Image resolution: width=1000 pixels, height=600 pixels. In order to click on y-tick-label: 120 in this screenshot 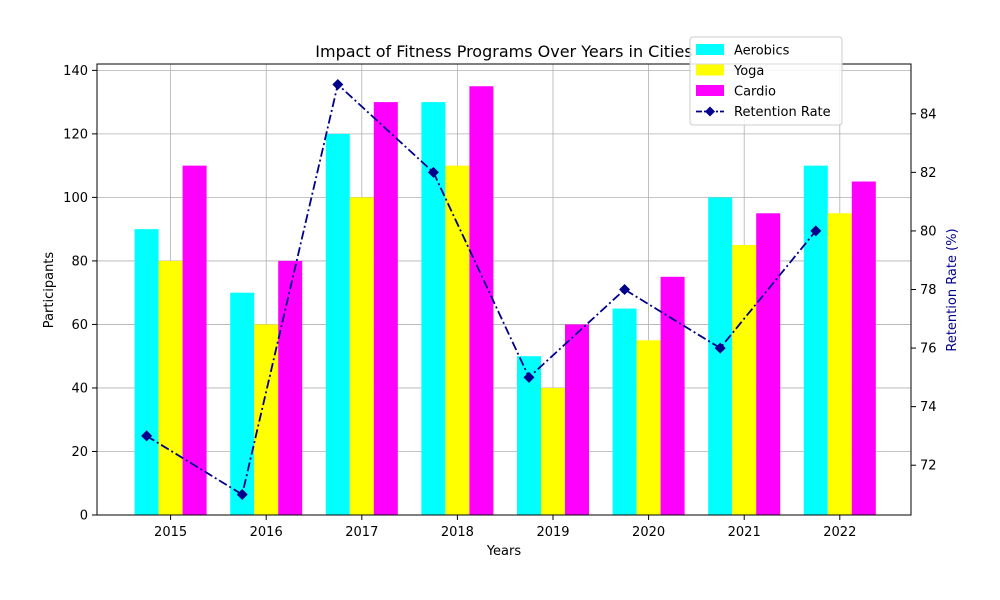, I will do `click(75, 134)`.